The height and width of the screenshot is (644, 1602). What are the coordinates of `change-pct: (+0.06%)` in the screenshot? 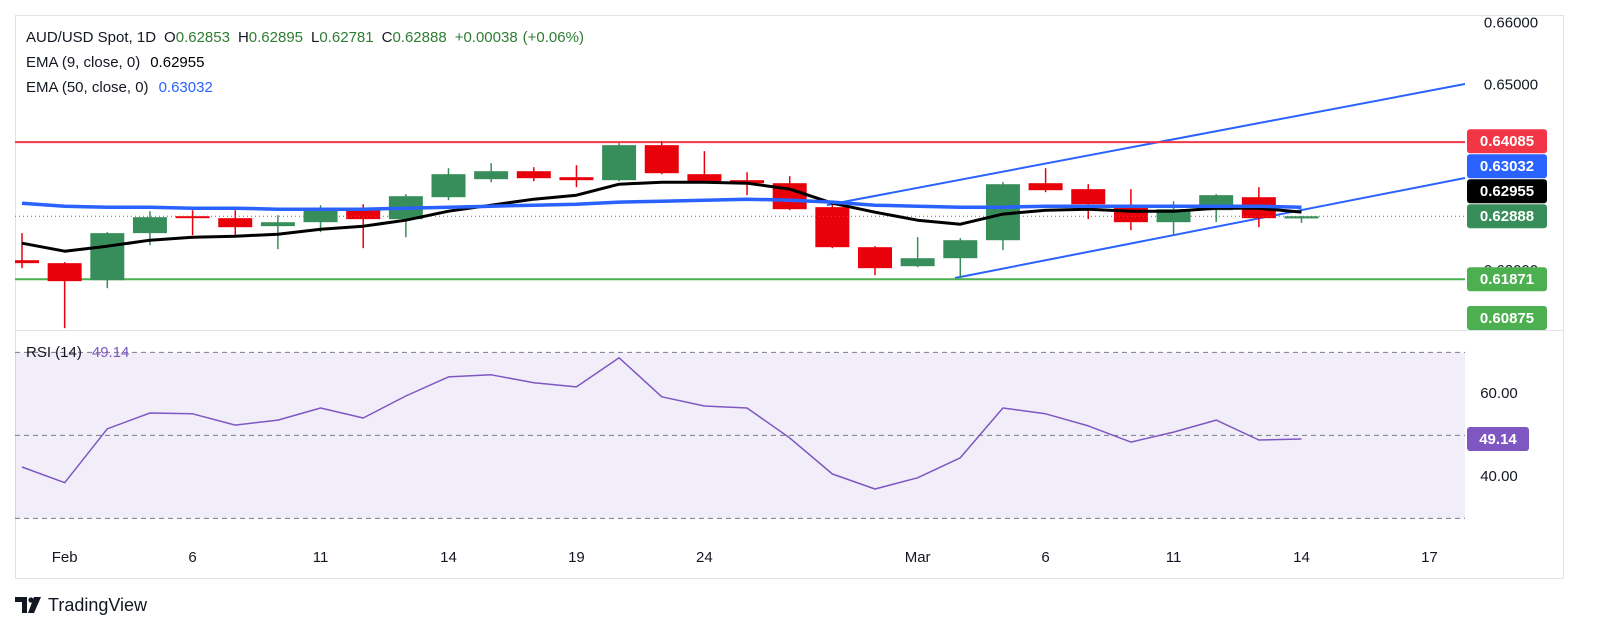 It's located at (553, 37).